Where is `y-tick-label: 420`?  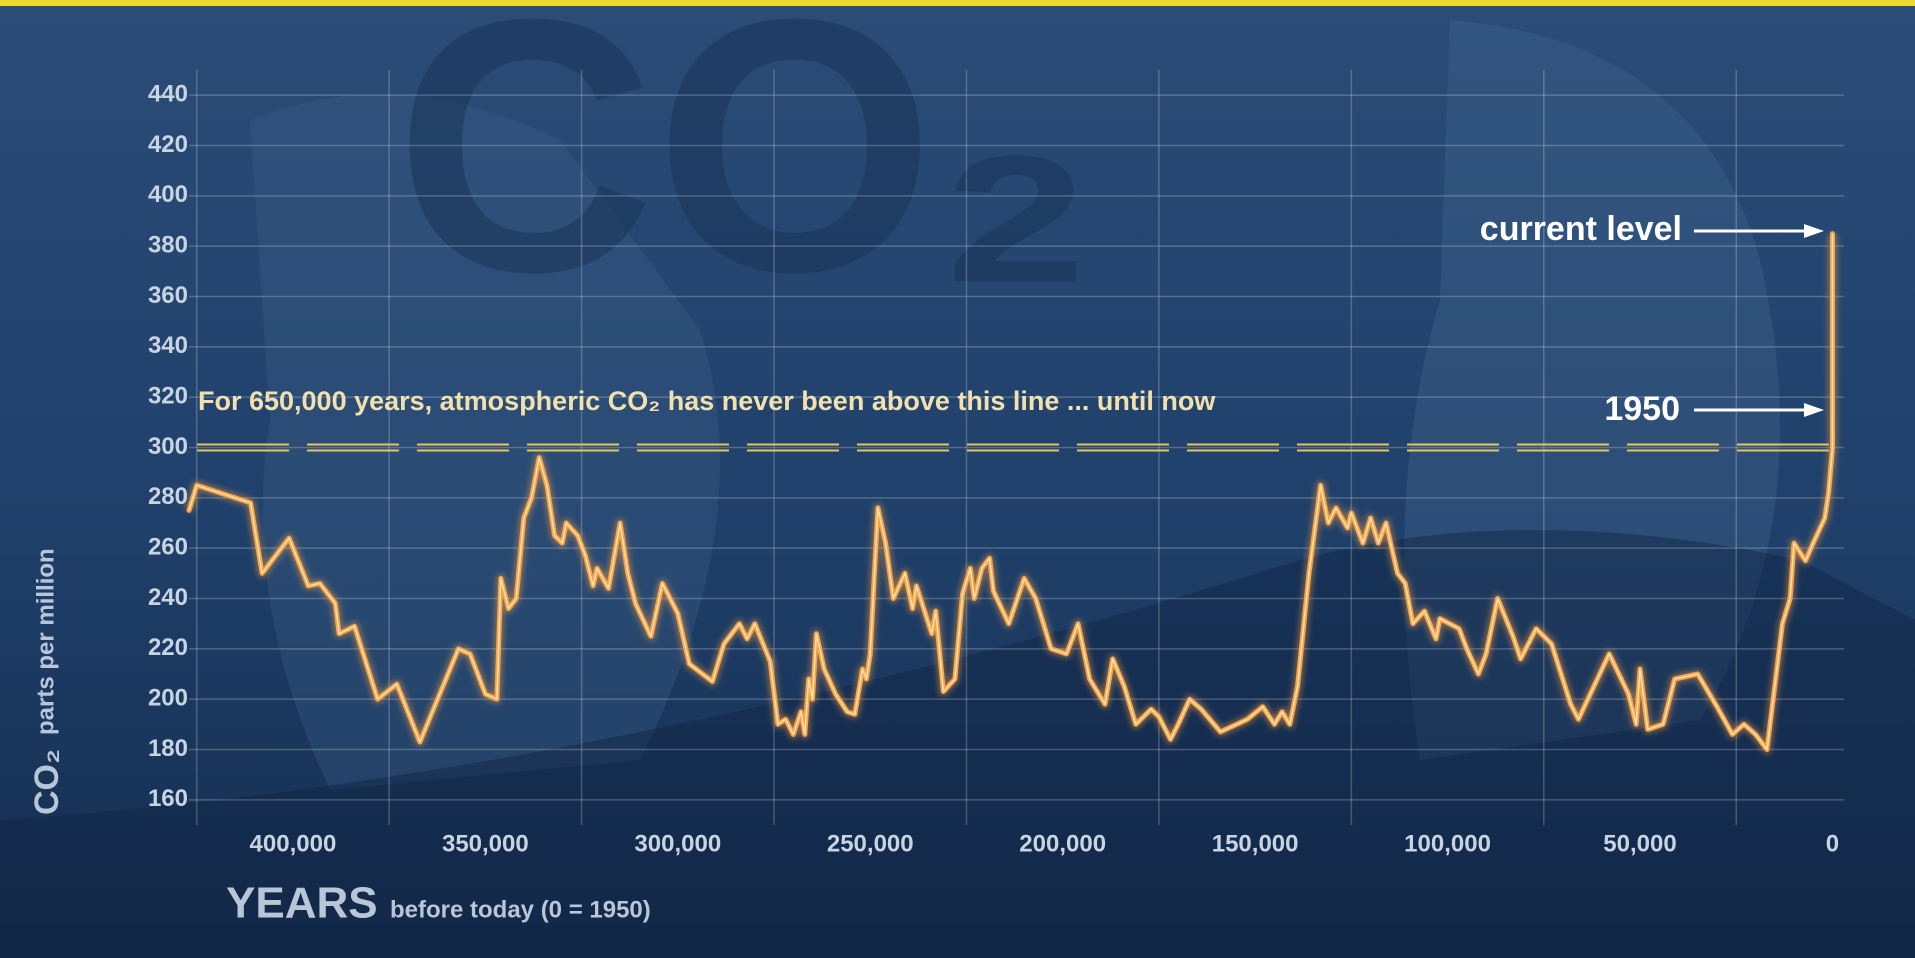
y-tick-label: 420 is located at coordinates (168, 144).